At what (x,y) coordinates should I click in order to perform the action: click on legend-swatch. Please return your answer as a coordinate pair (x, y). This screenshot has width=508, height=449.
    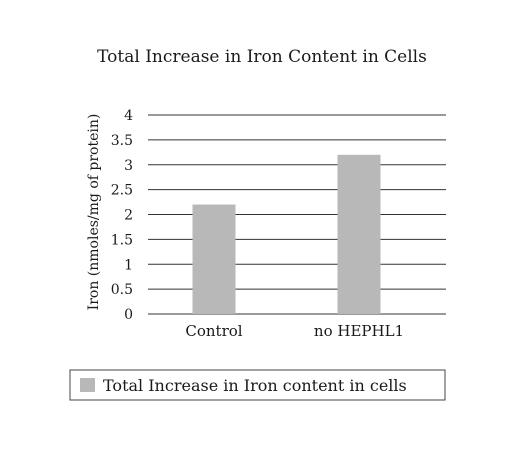
    Looking at the image, I should click on (87, 385).